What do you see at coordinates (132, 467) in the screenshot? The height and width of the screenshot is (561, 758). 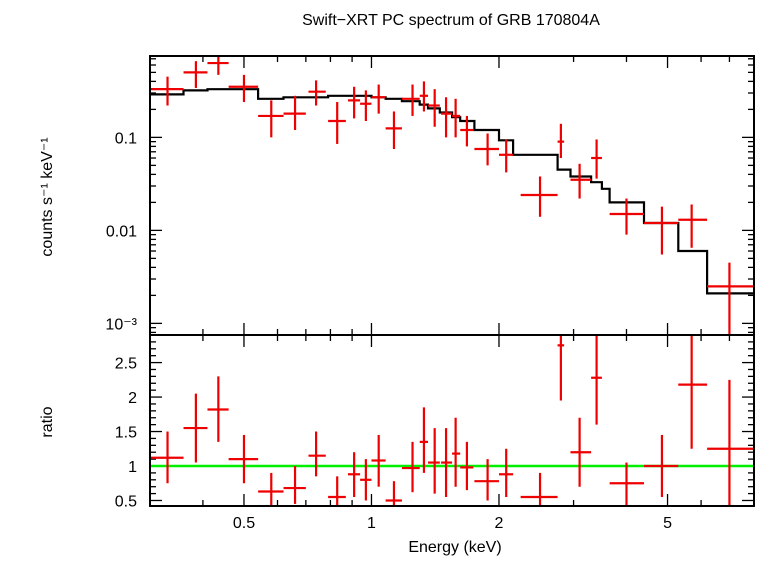 I see `y-tick-label: 1` at bounding box center [132, 467].